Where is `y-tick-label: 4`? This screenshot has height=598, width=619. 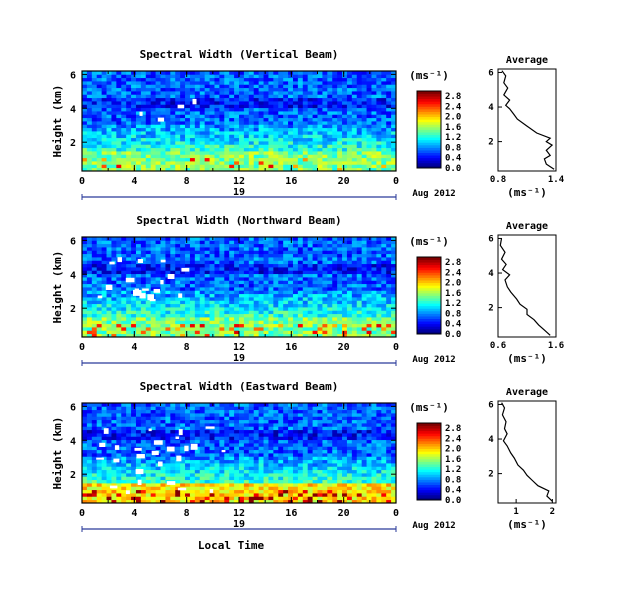 y-tick-label: 4 is located at coordinates (73, 109).